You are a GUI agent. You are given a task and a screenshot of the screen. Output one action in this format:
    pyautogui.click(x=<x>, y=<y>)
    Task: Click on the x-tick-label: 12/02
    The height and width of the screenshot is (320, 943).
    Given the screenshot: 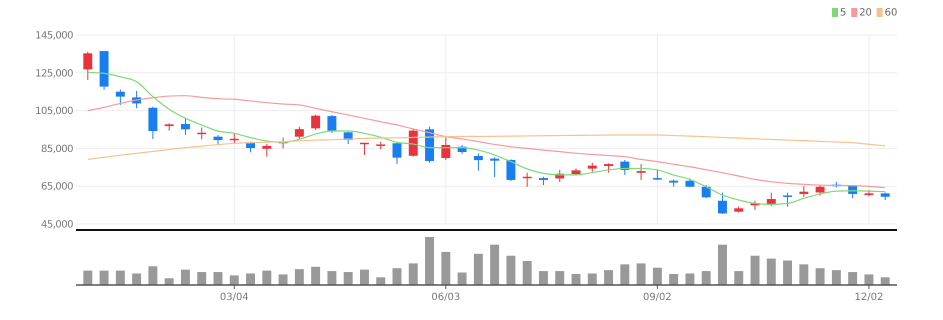 What is the action you would take?
    pyautogui.click(x=869, y=297)
    